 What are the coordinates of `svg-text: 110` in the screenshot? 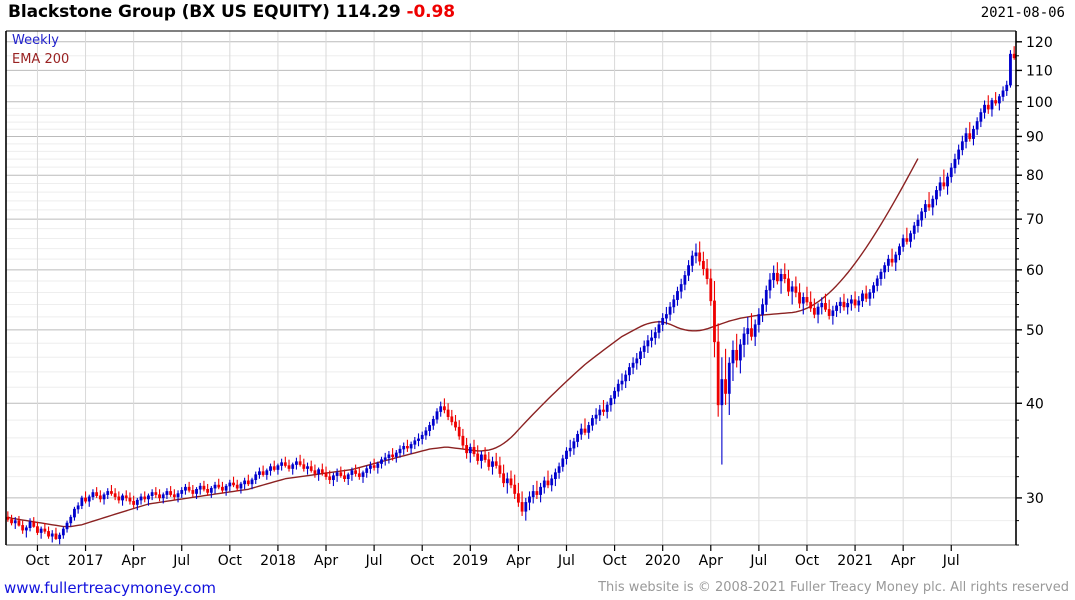 It's located at (1039, 71).